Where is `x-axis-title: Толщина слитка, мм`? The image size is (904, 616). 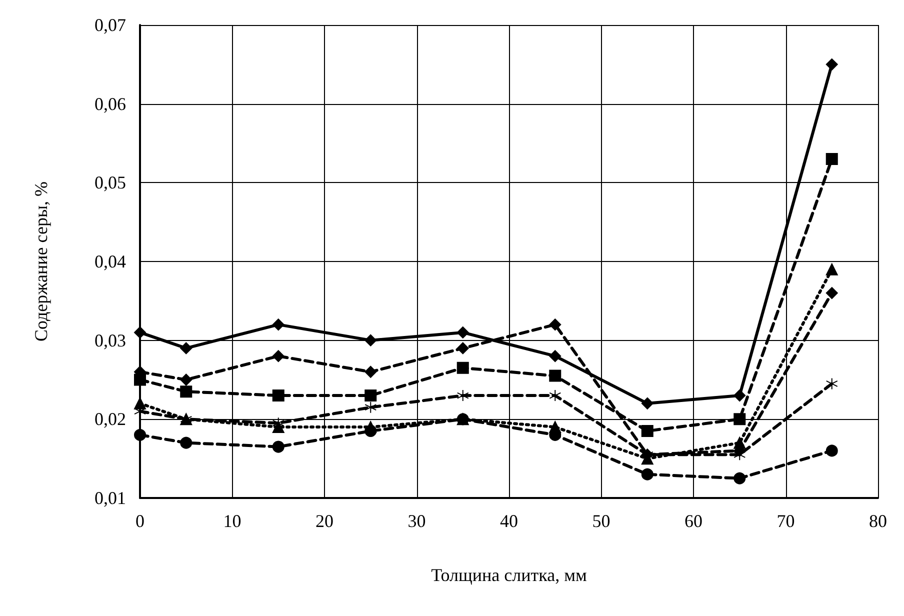
x-axis-title: Толщина слитка, мм is located at coordinates (509, 575).